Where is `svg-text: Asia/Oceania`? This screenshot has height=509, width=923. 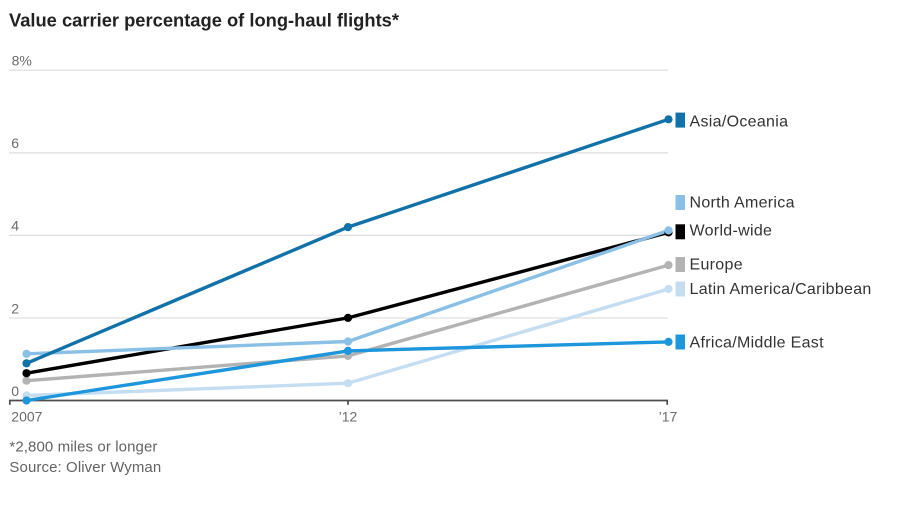
svg-text: Asia/Oceania is located at coordinates (739, 122).